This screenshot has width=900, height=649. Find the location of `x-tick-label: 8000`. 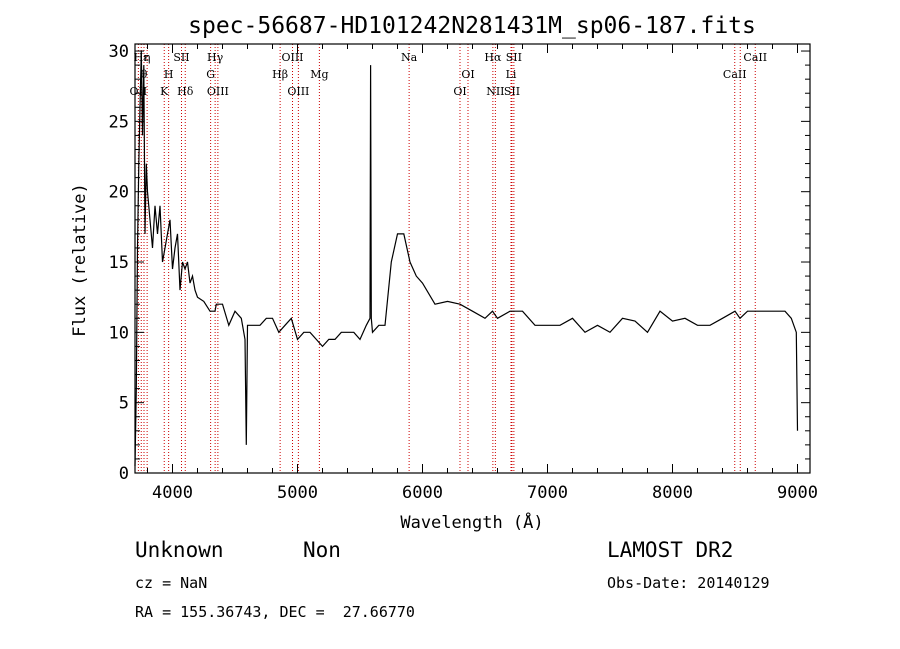

x-tick-label: 8000 is located at coordinates (672, 493).